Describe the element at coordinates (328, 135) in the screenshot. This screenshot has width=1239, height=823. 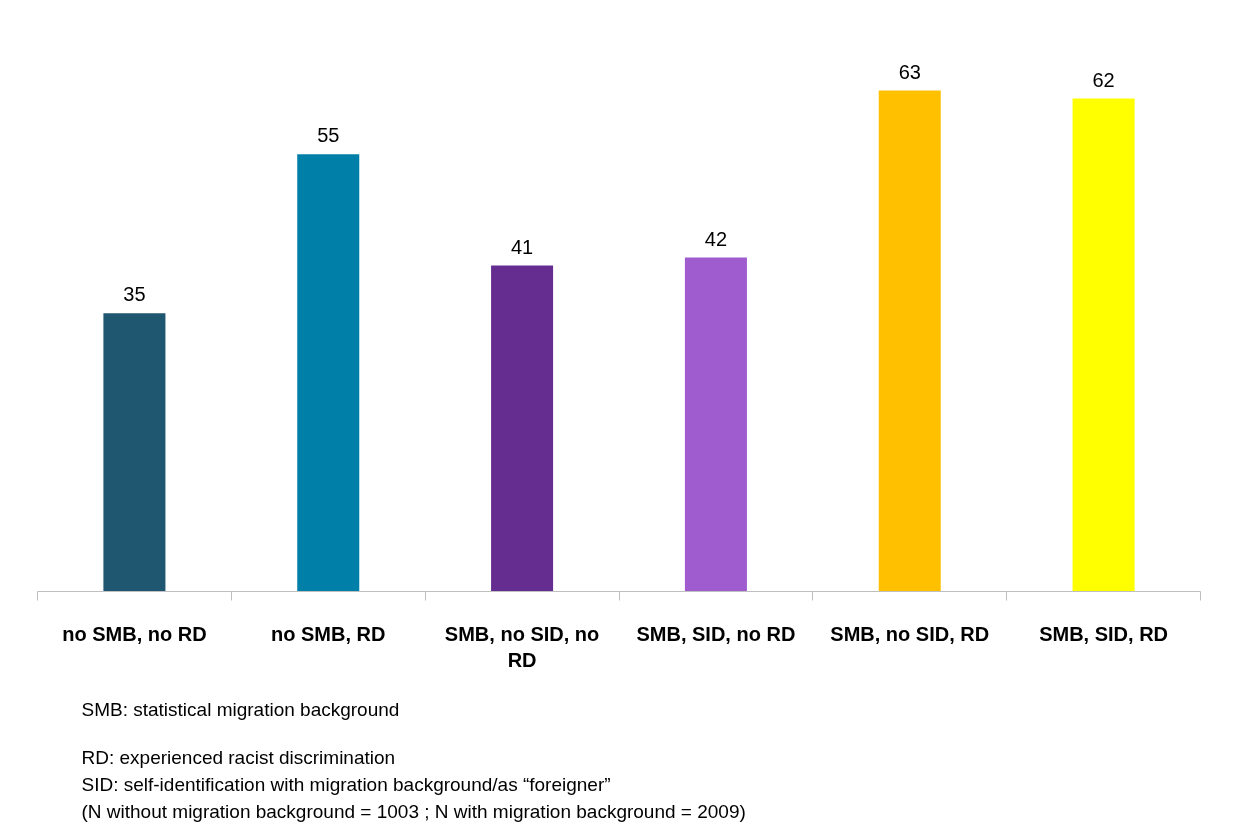
I see `data-label: 55` at that location.